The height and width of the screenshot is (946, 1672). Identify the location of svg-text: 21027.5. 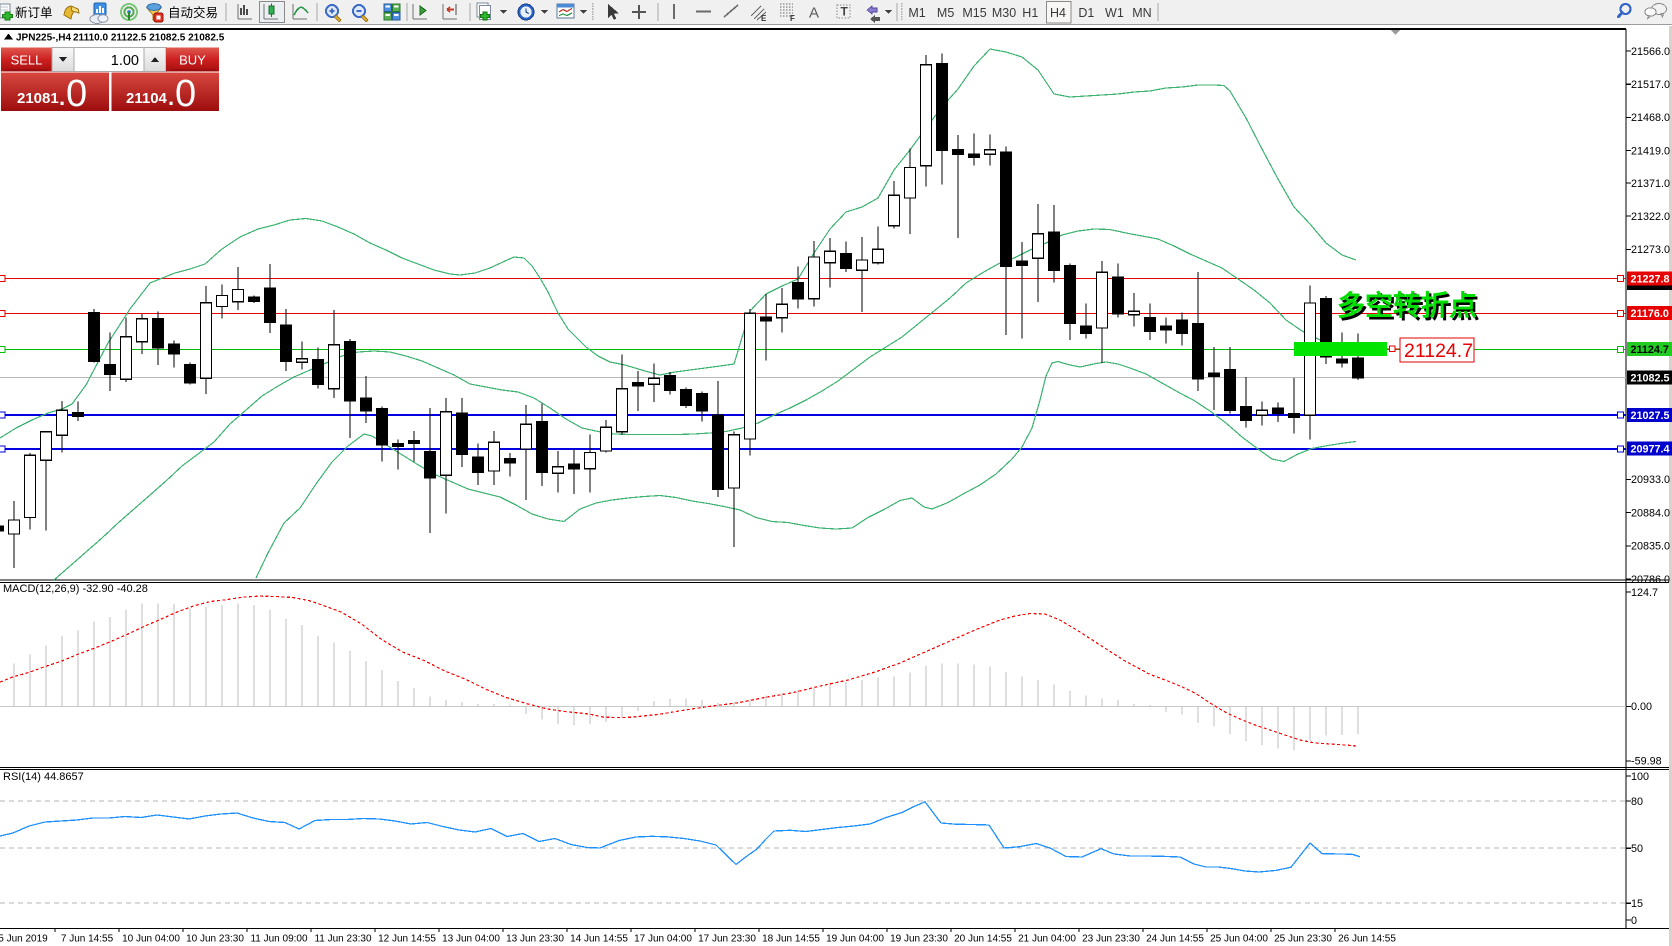
(1650, 416).